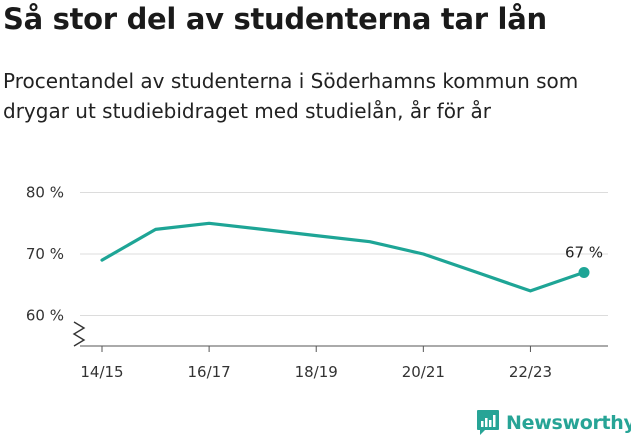 This screenshot has height=439, width=631. What do you see at coordinates (275, 19) in the screenshot?
I see `chart-title: Så stor del av studenterna tar lån` at bounding box center [275, 19].